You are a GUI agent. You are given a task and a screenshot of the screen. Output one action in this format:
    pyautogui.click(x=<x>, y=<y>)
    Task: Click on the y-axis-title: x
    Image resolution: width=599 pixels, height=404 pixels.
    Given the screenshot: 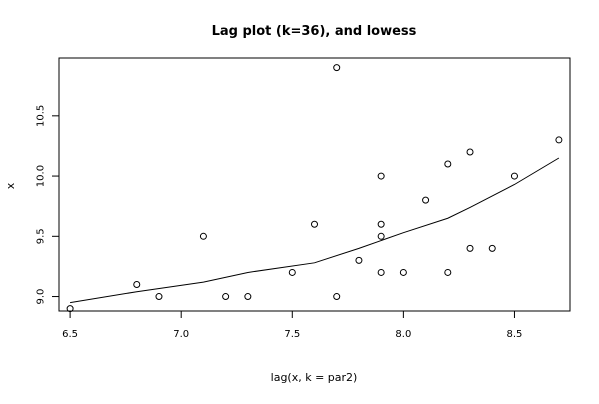 What is the action you would take?
    pyautogui.click(x=10, y=185)
    